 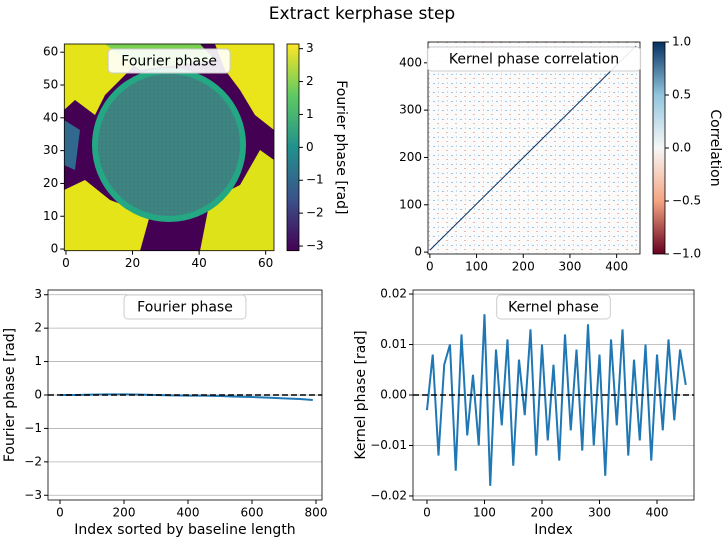 I want to click on y-tick-label: −0.02, so click(x=388, y=495).